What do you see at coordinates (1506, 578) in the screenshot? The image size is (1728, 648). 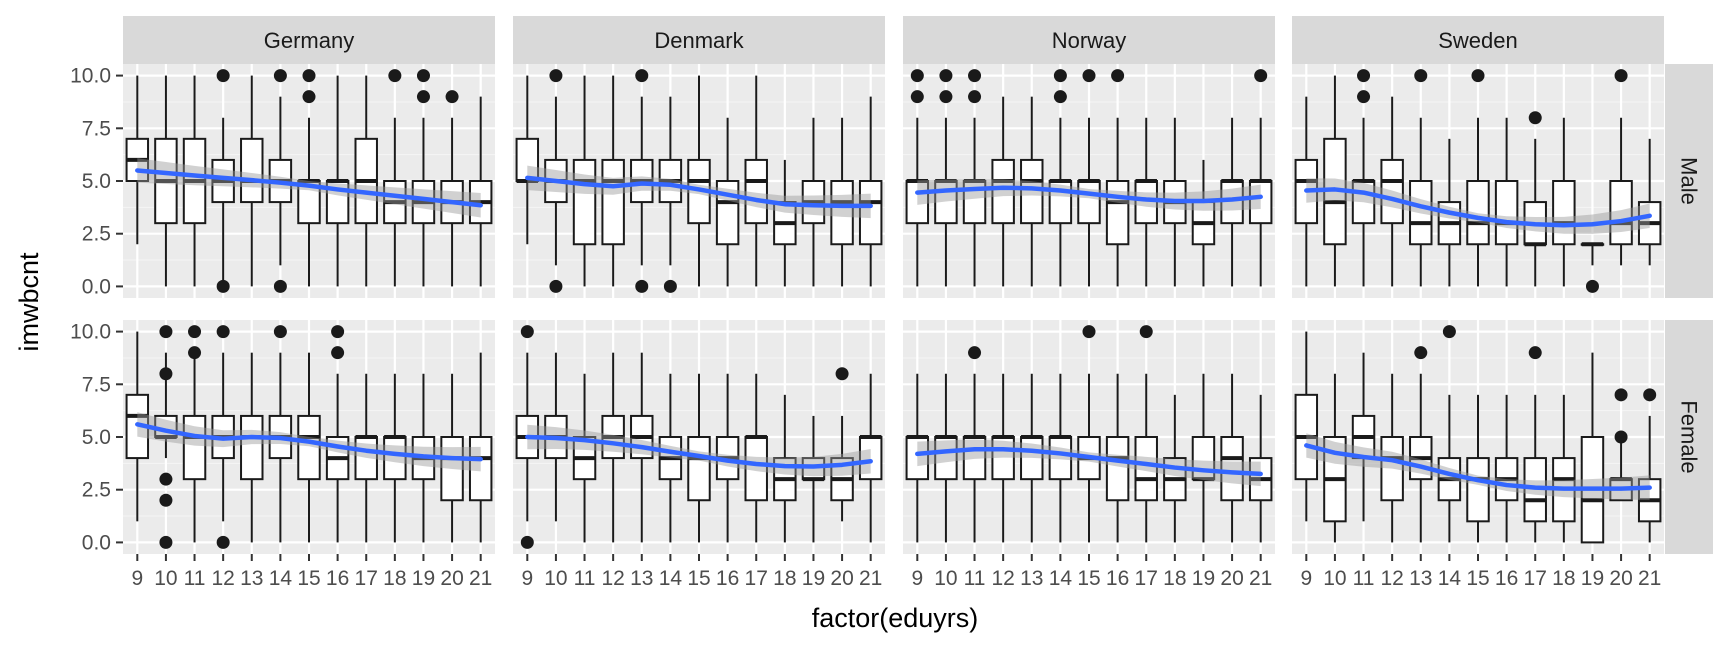 I see `x-tick-label: 16` at bounding box center [1506, 578].